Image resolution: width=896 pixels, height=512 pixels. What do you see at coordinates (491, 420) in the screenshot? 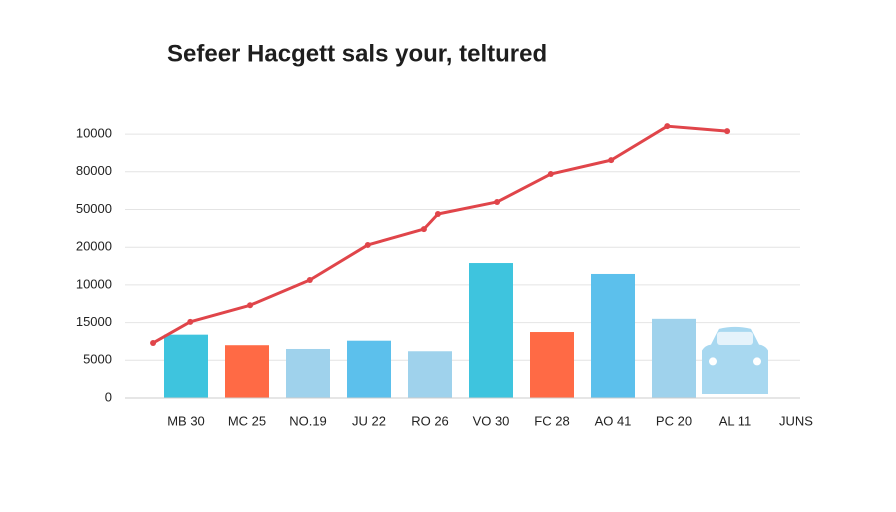
I see `x-tick-label: VO 30` at bounding box center [491, 420].